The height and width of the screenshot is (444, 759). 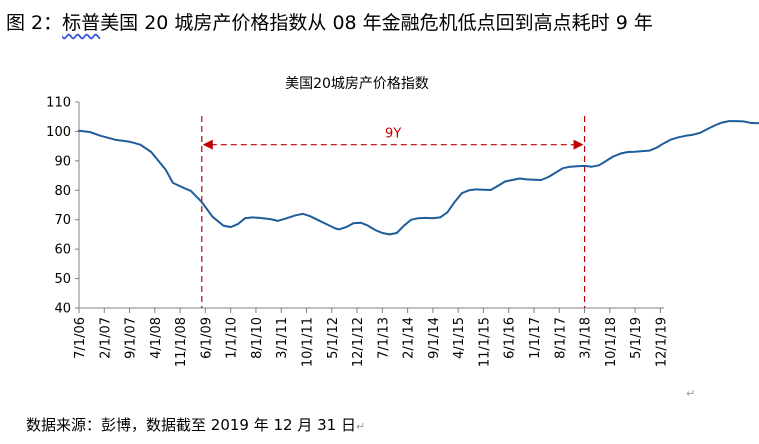 What do you see at coordinates (62, 206) in the screenshot?
I see `y-ticks: 40 50 60 70 80 90 100 110` at bounding box center [62, 206].